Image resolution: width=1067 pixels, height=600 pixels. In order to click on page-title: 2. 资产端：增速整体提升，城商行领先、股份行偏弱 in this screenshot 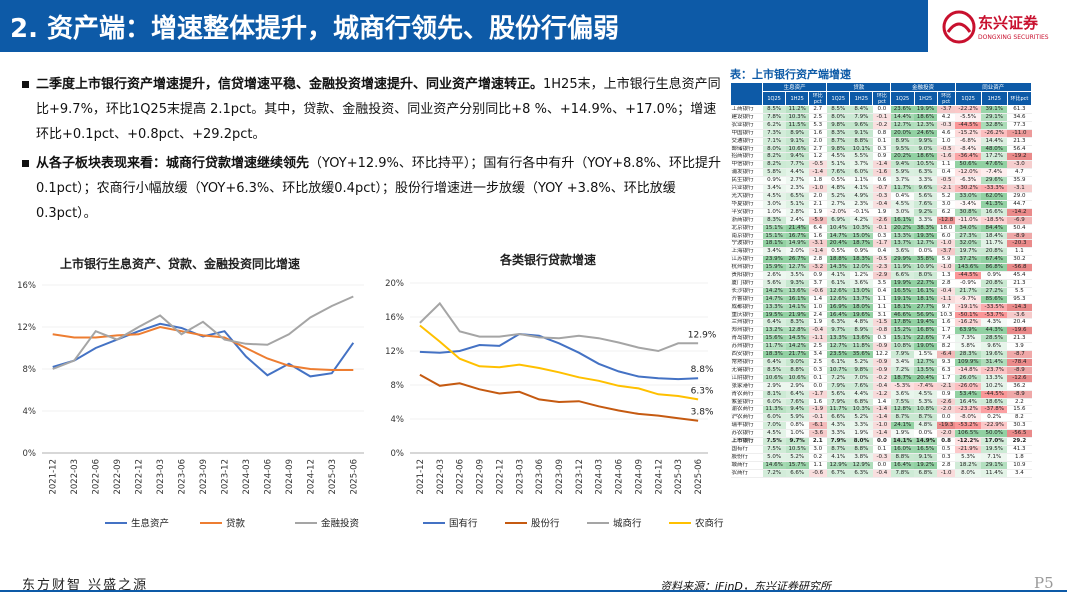, I will do `click(315, 29)`.